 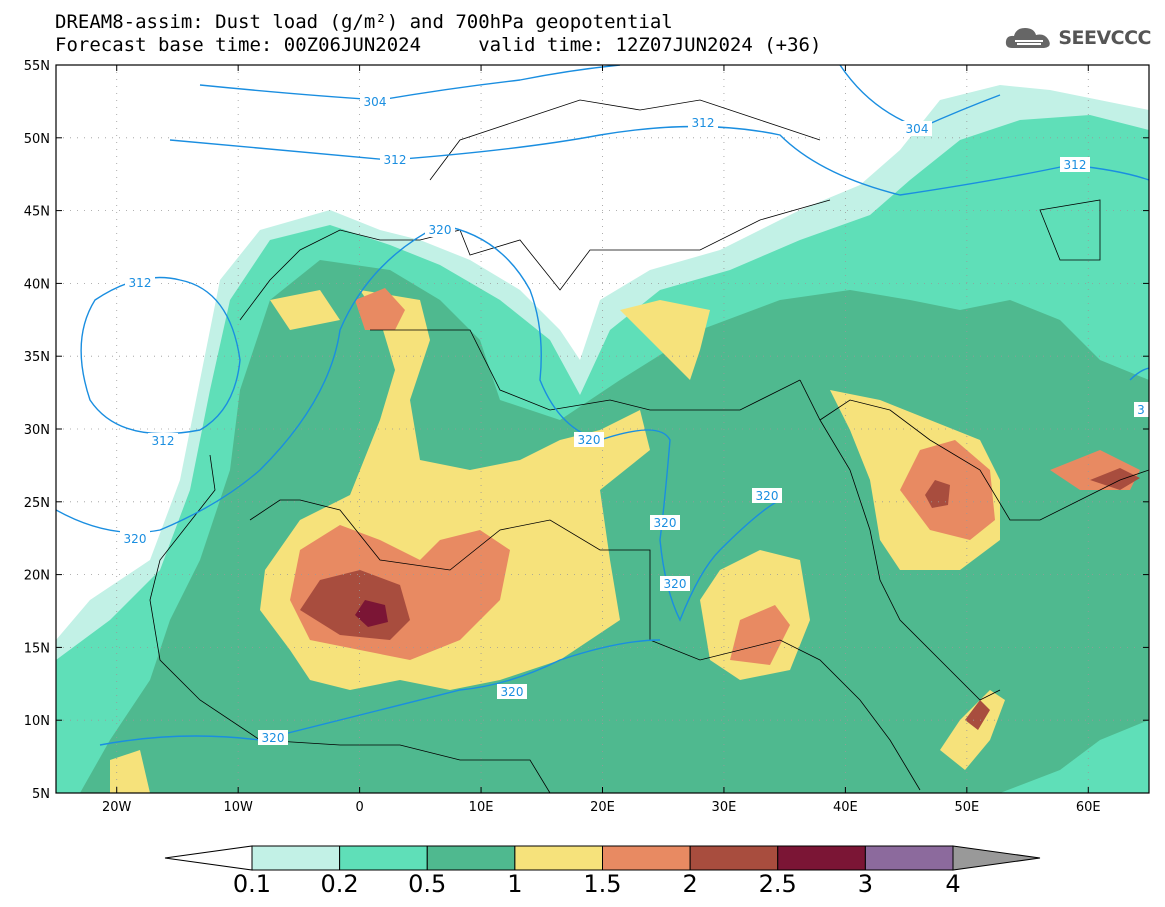 What do you see at coordinates (37, 721) in the screenshot?
I see `lat-label: 10N` at bounding box center [37, 721].